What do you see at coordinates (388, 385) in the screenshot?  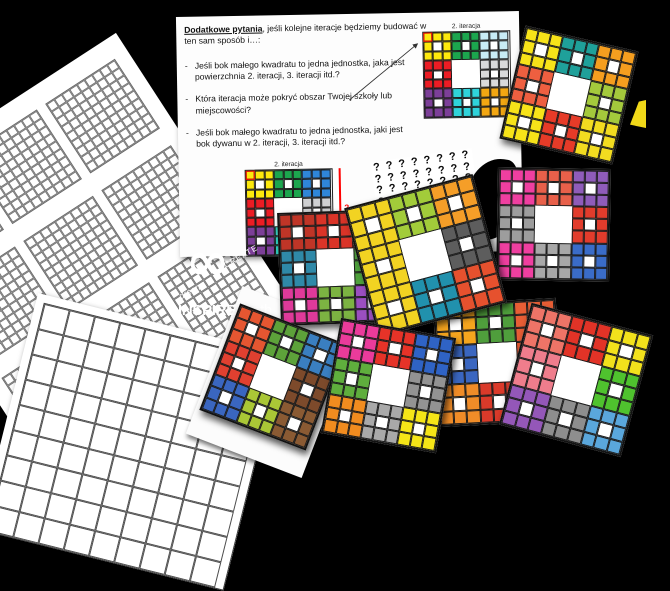 I see `carpet-bottom-middle` at bounding box center [388, 385].